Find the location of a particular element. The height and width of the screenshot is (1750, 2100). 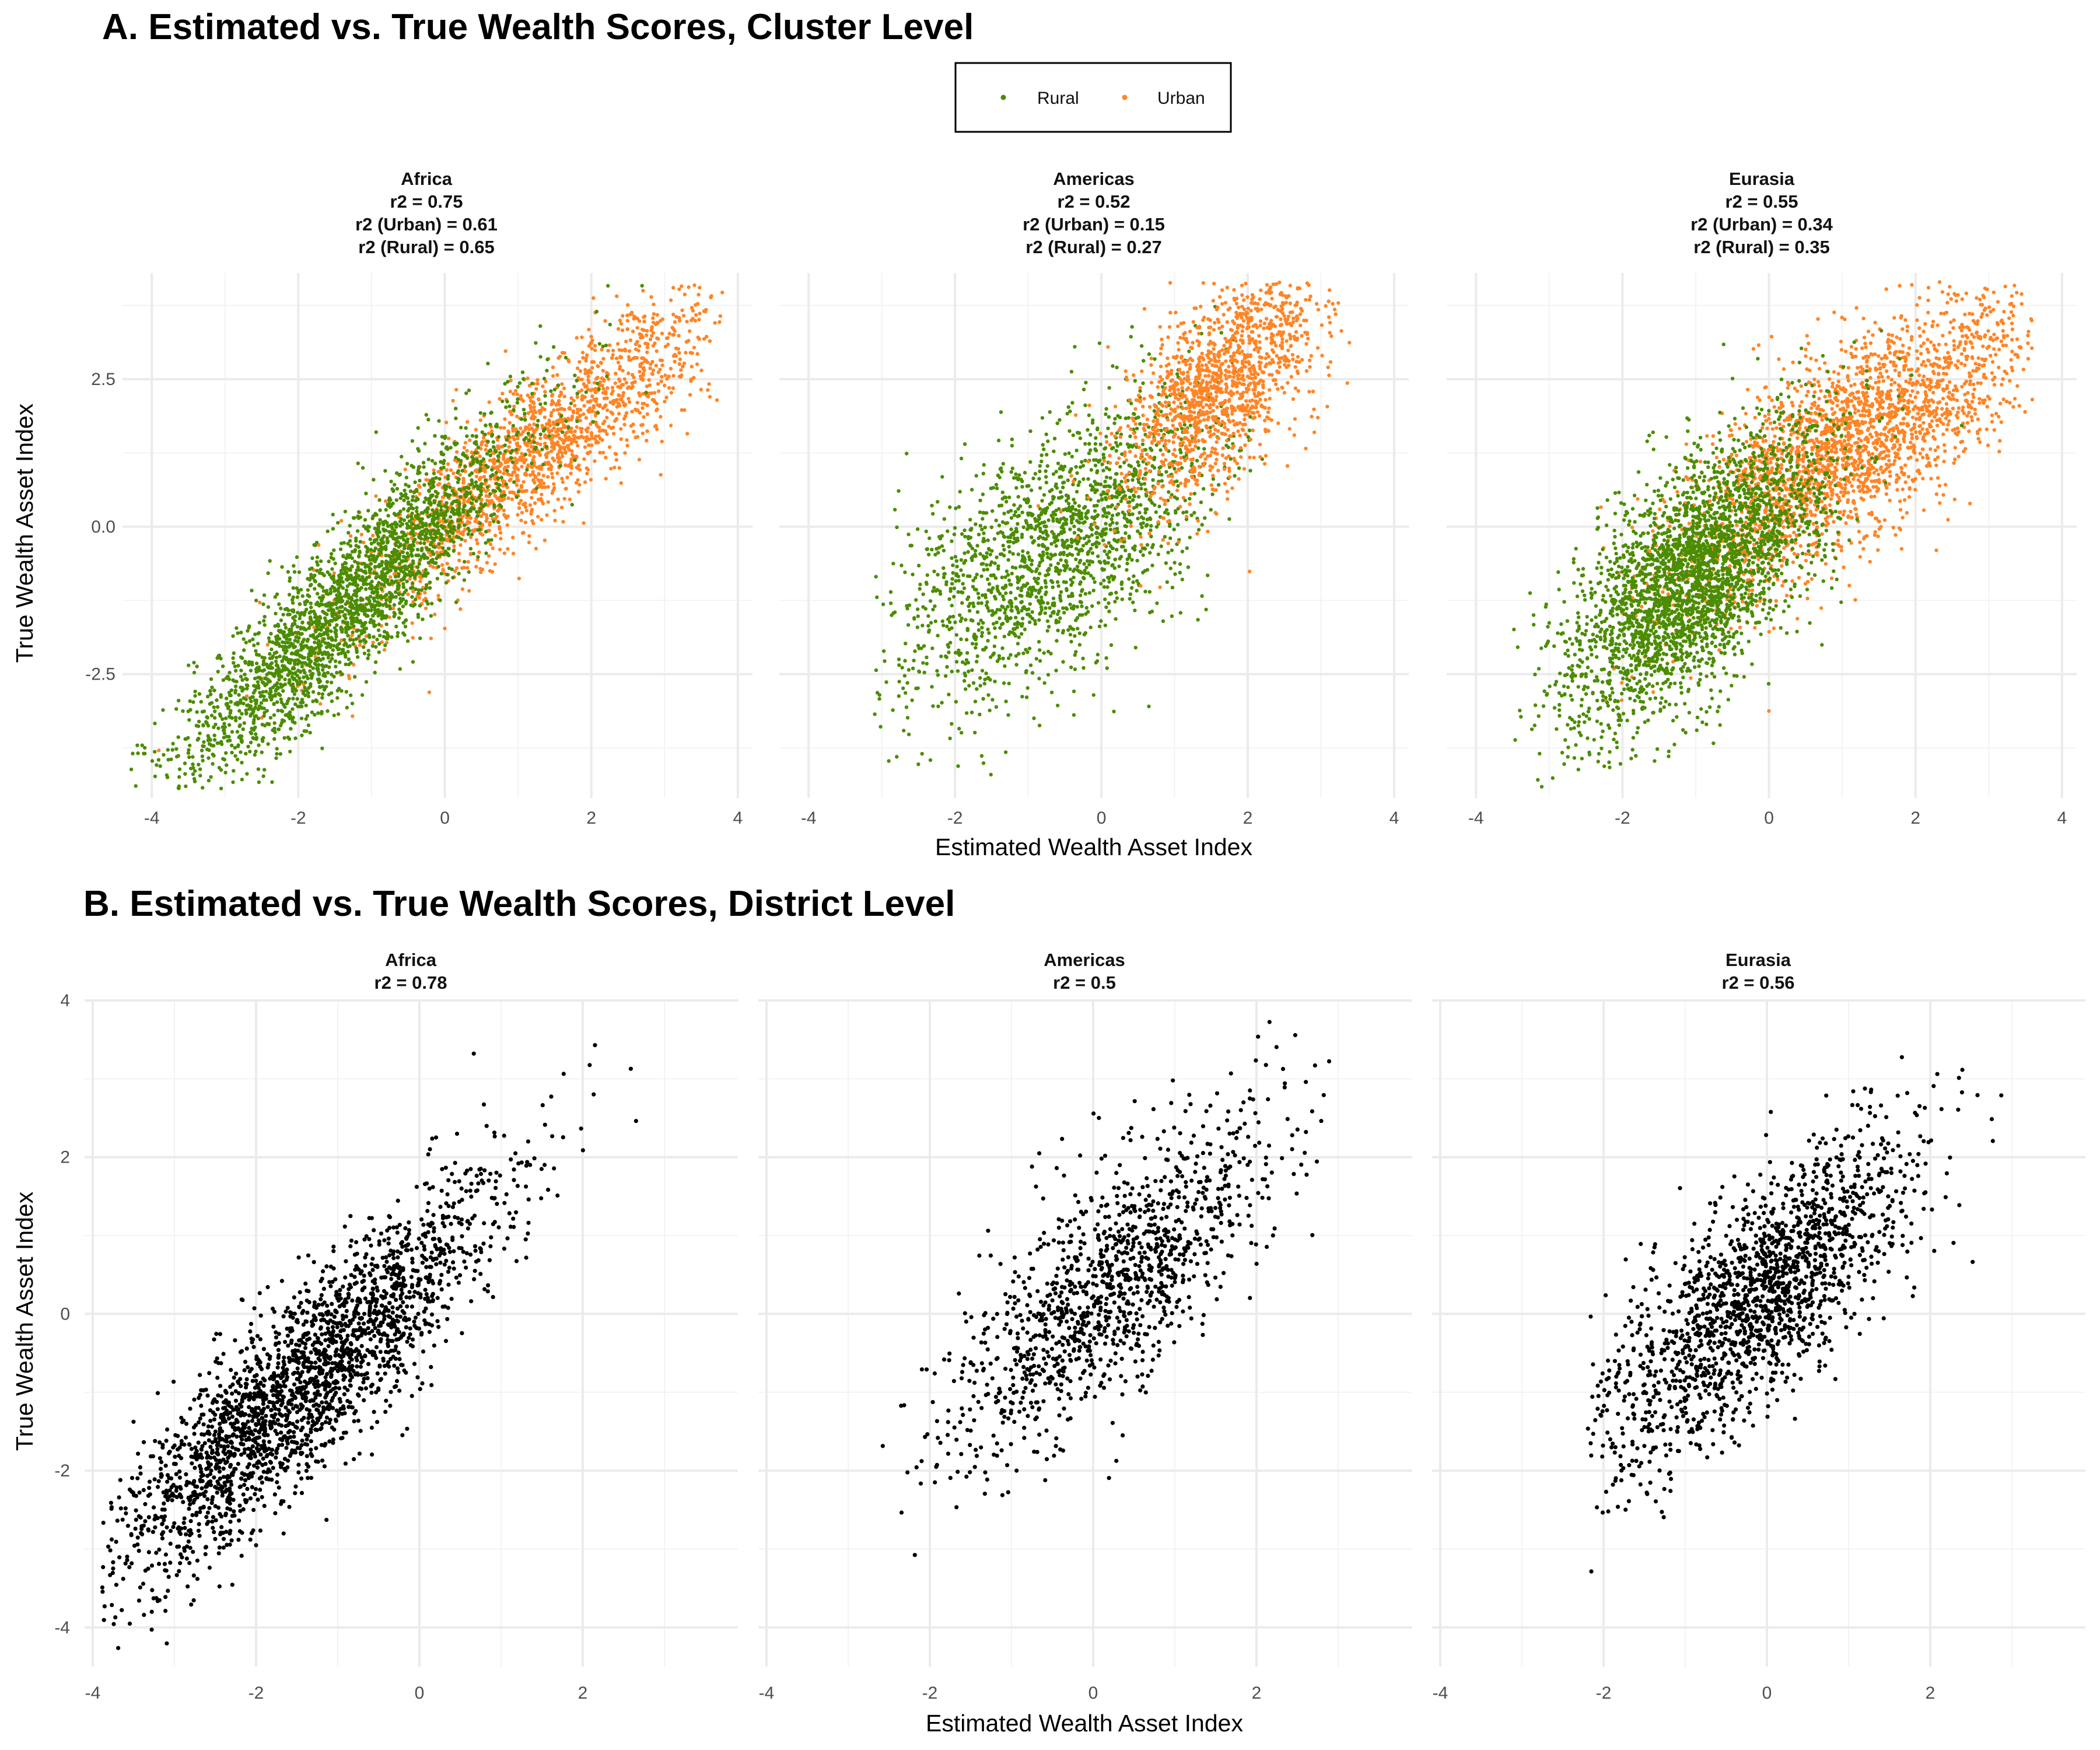

point-cloud is located at coordinates (440, 517).